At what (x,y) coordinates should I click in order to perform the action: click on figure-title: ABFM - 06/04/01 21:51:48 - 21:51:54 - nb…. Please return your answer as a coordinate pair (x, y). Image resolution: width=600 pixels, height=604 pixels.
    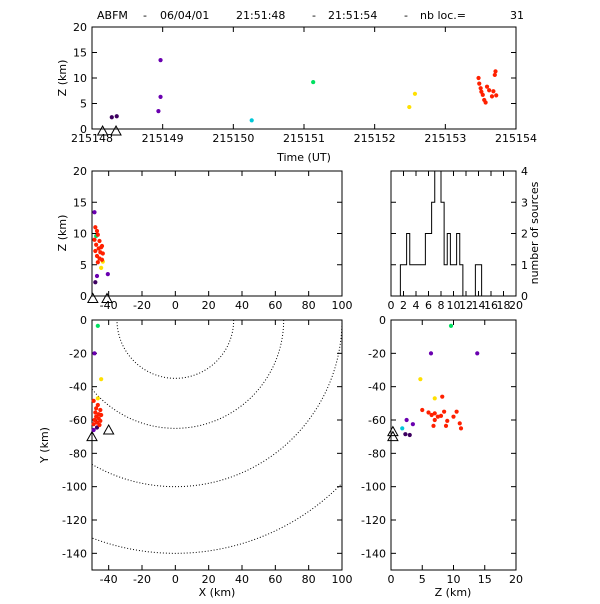
    Looking at the image, I should click on (310, 15).